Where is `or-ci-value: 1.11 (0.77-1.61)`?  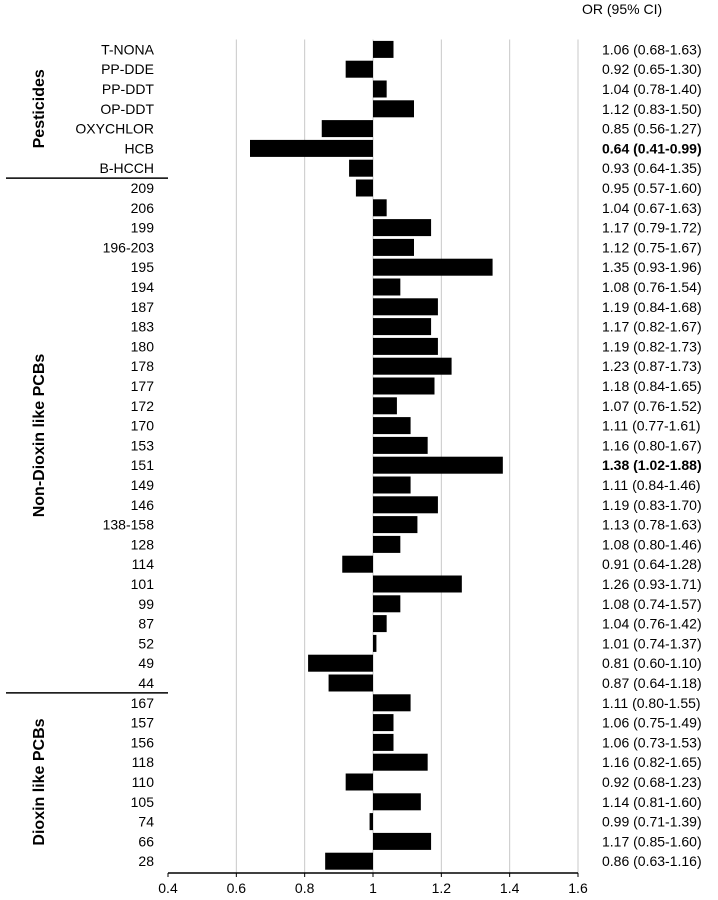
or-ci-value: 1.11 (0.77-1.61) is located at coordinates (651, 426).